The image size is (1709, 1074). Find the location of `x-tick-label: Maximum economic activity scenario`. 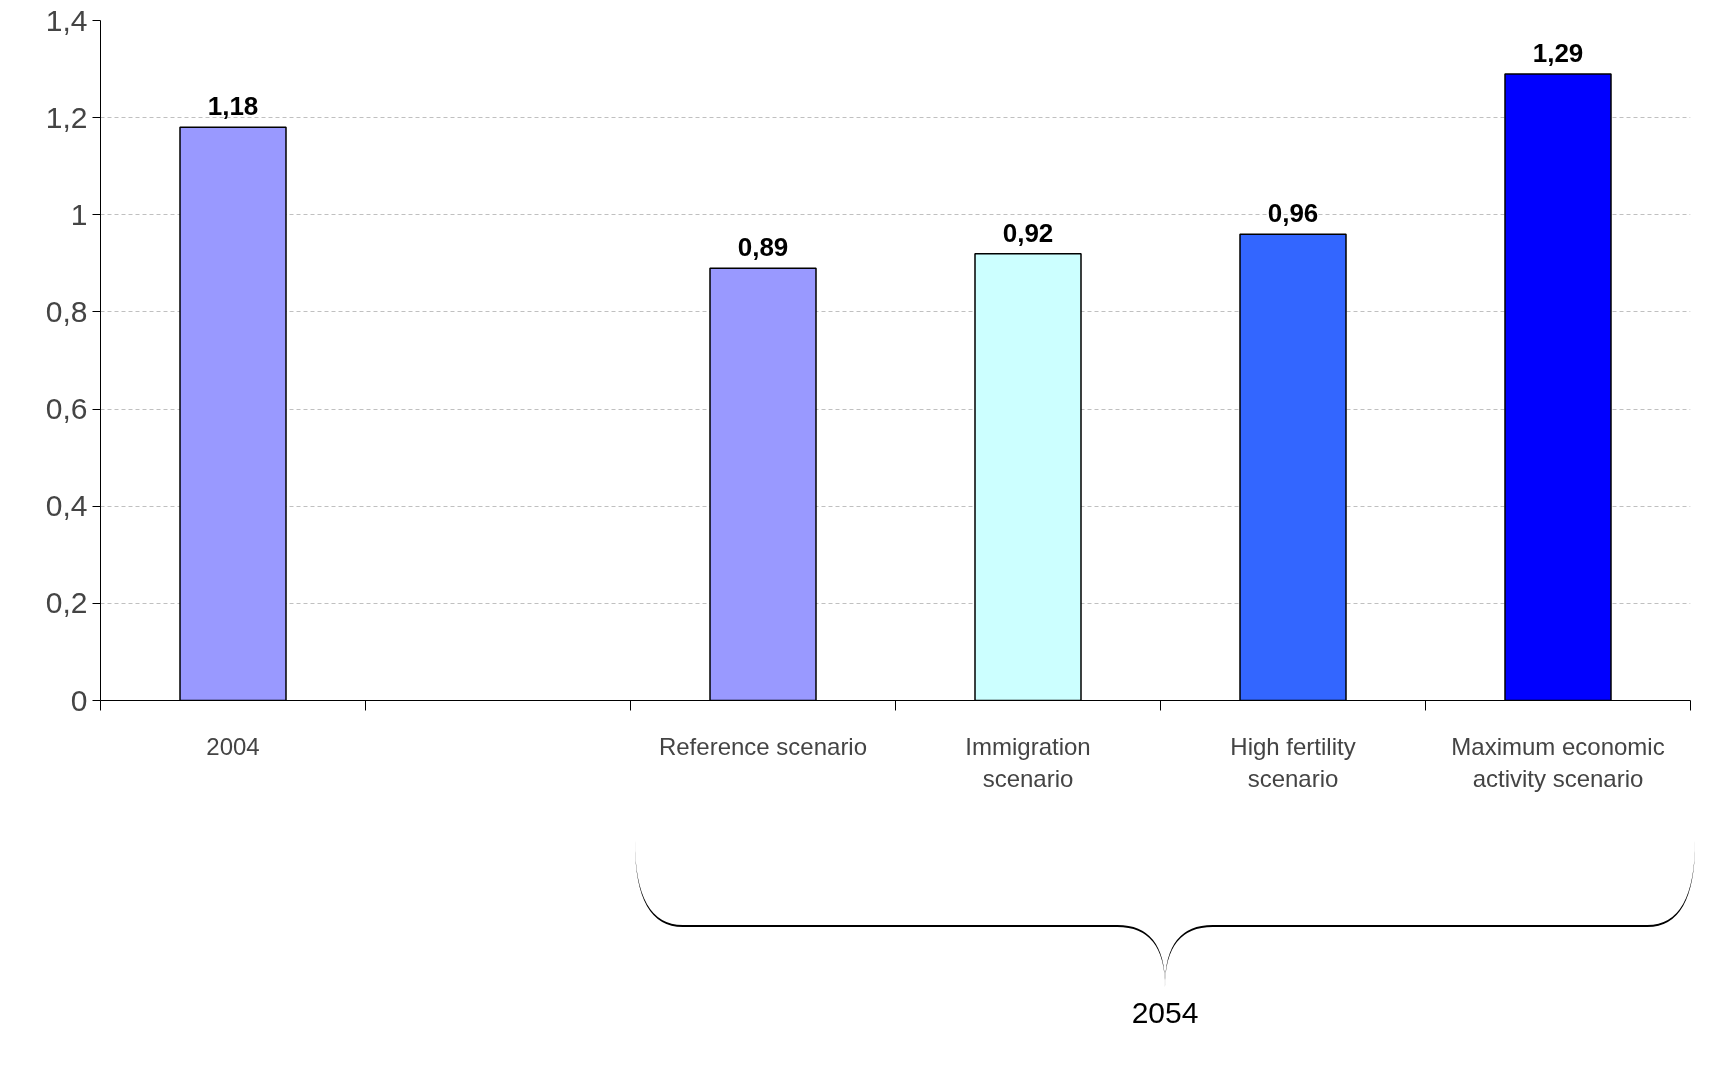

x-tick-label: Maximum economic activity scenario is located at coordinates (1558, 762).